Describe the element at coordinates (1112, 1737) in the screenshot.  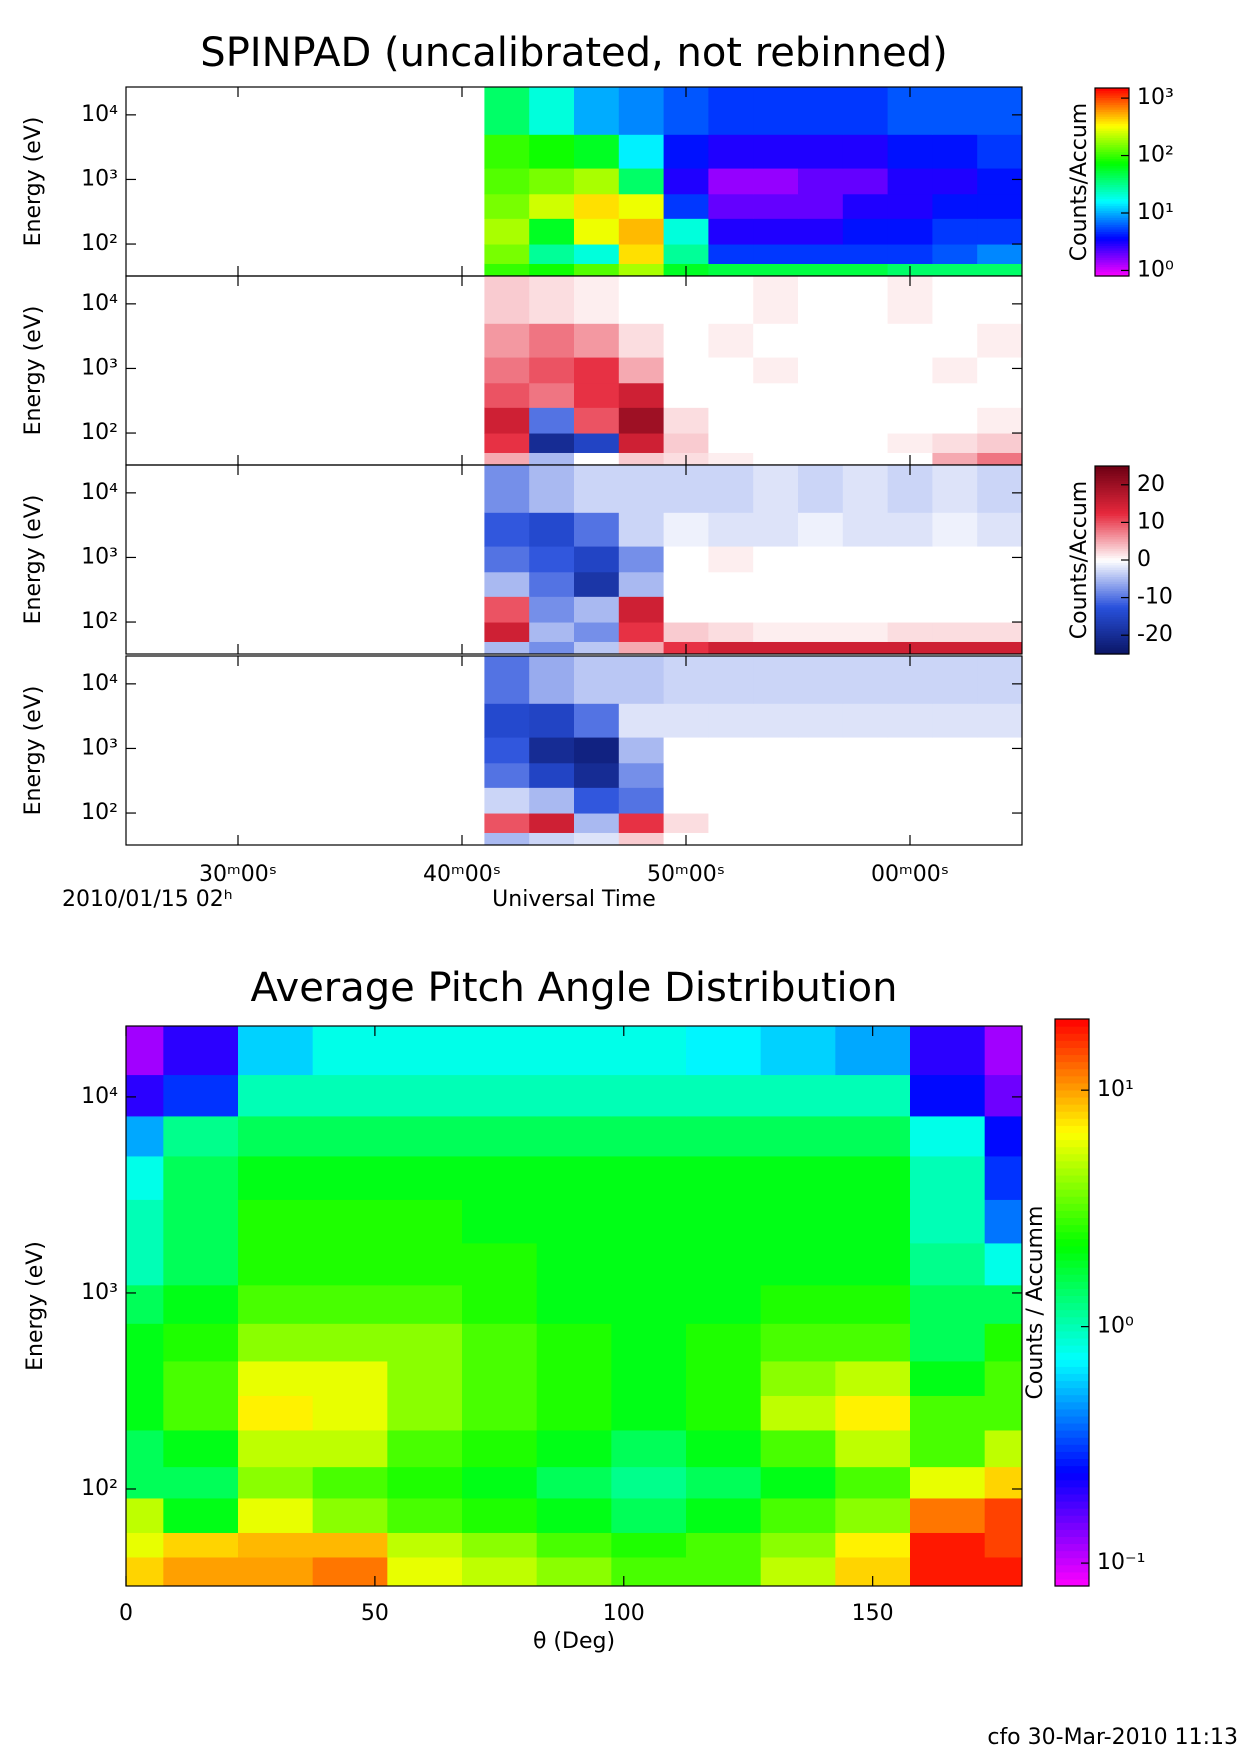
I see `footer: cfo 30-Mar-2010 11:13` at that location.